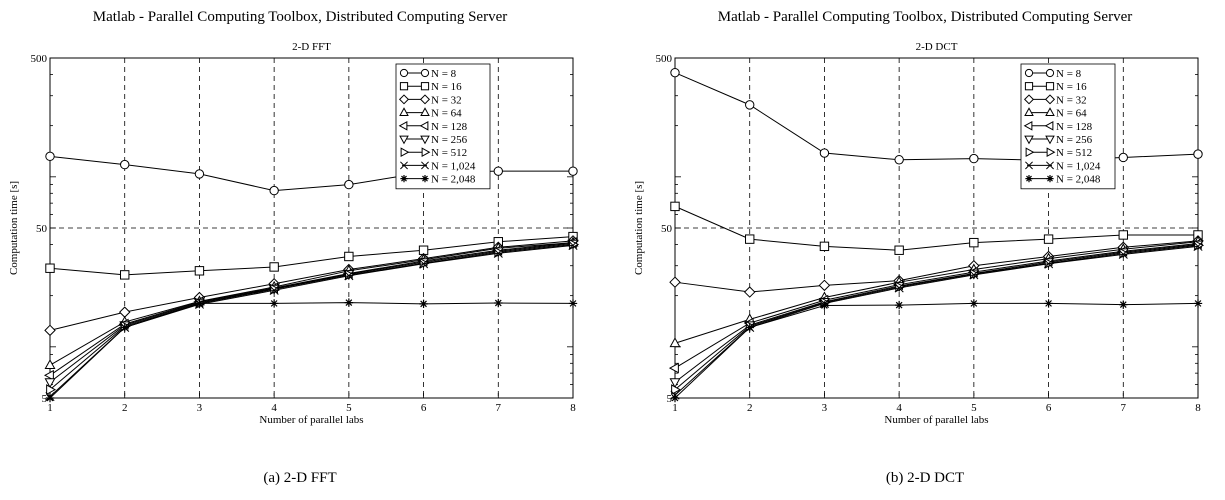 Image resolution: width=1225 pixels, height=500 pixels. I want to click on series-triangle-right, so click(313, 317).